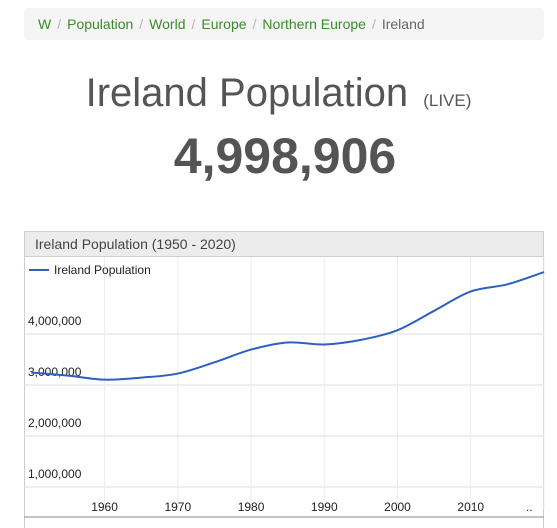 This screenshot has height=528, width=557. Describe the element at coordinates (447, 100) in the screenshot. I see `live-label: (LIVE)` at that location.